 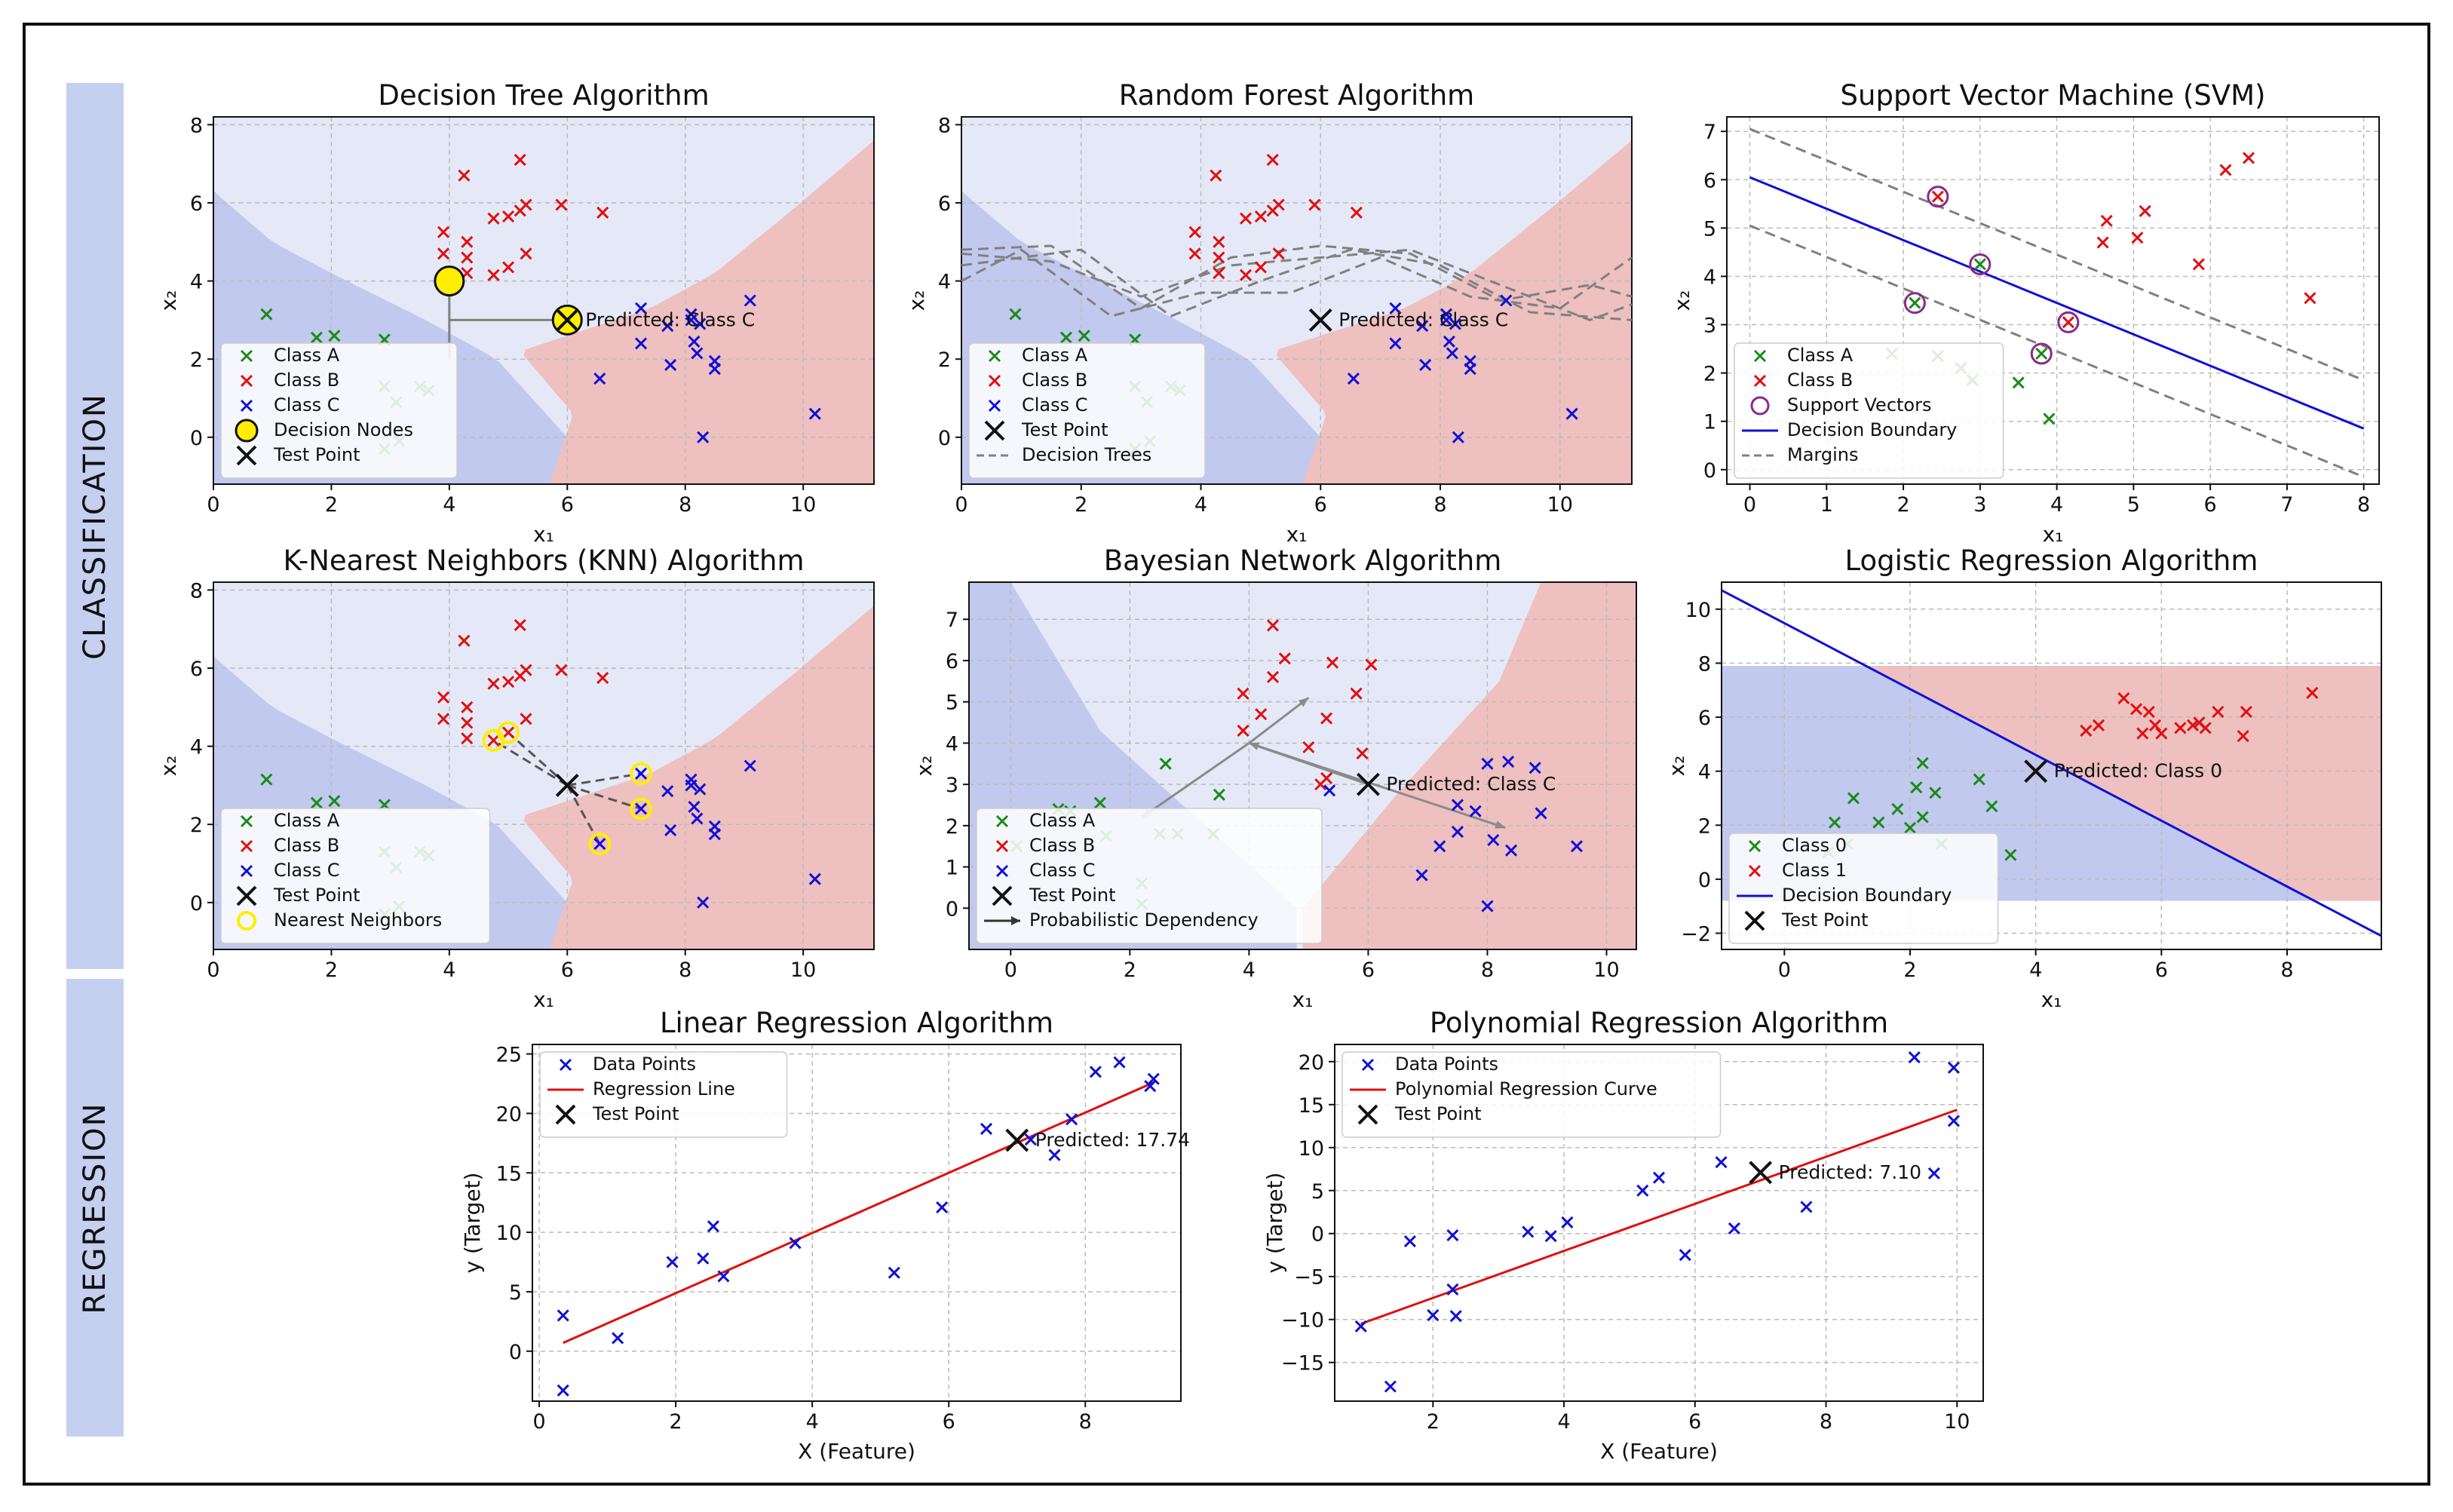 I want to click on y-tick-label: 2, so click(x=944, y=360).